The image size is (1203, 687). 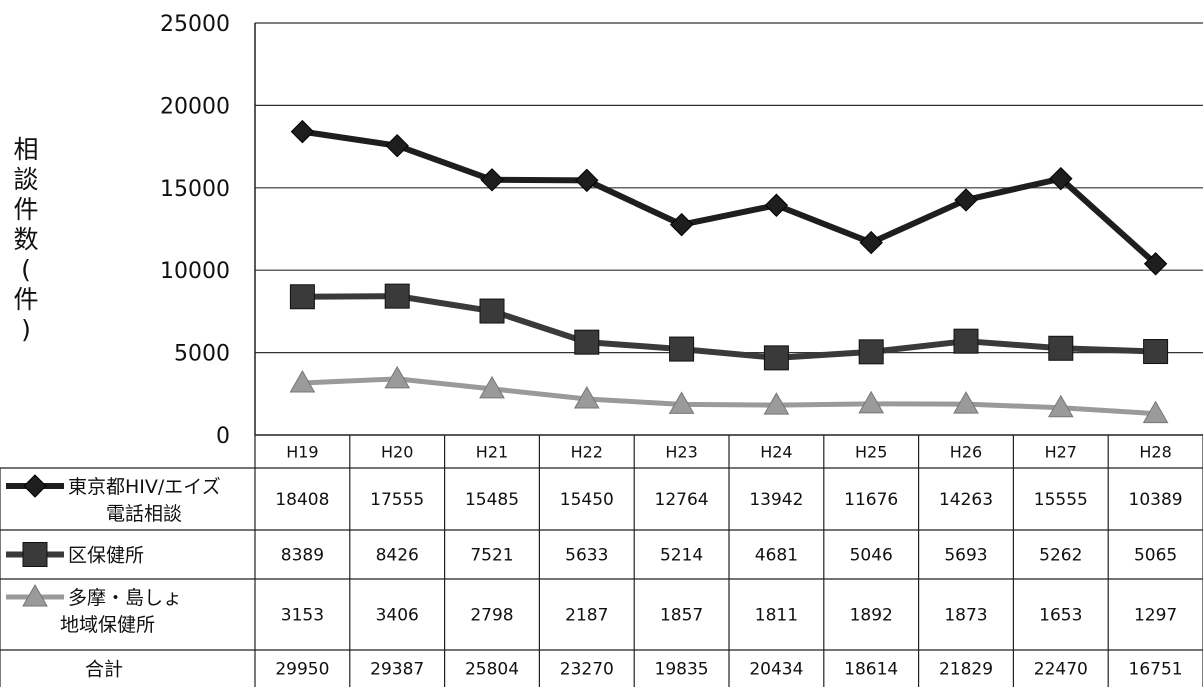 What do you see at coordinates (776, 616) in the screenshot?
I see `data-label: 1811` at bounding box center [776, 616].